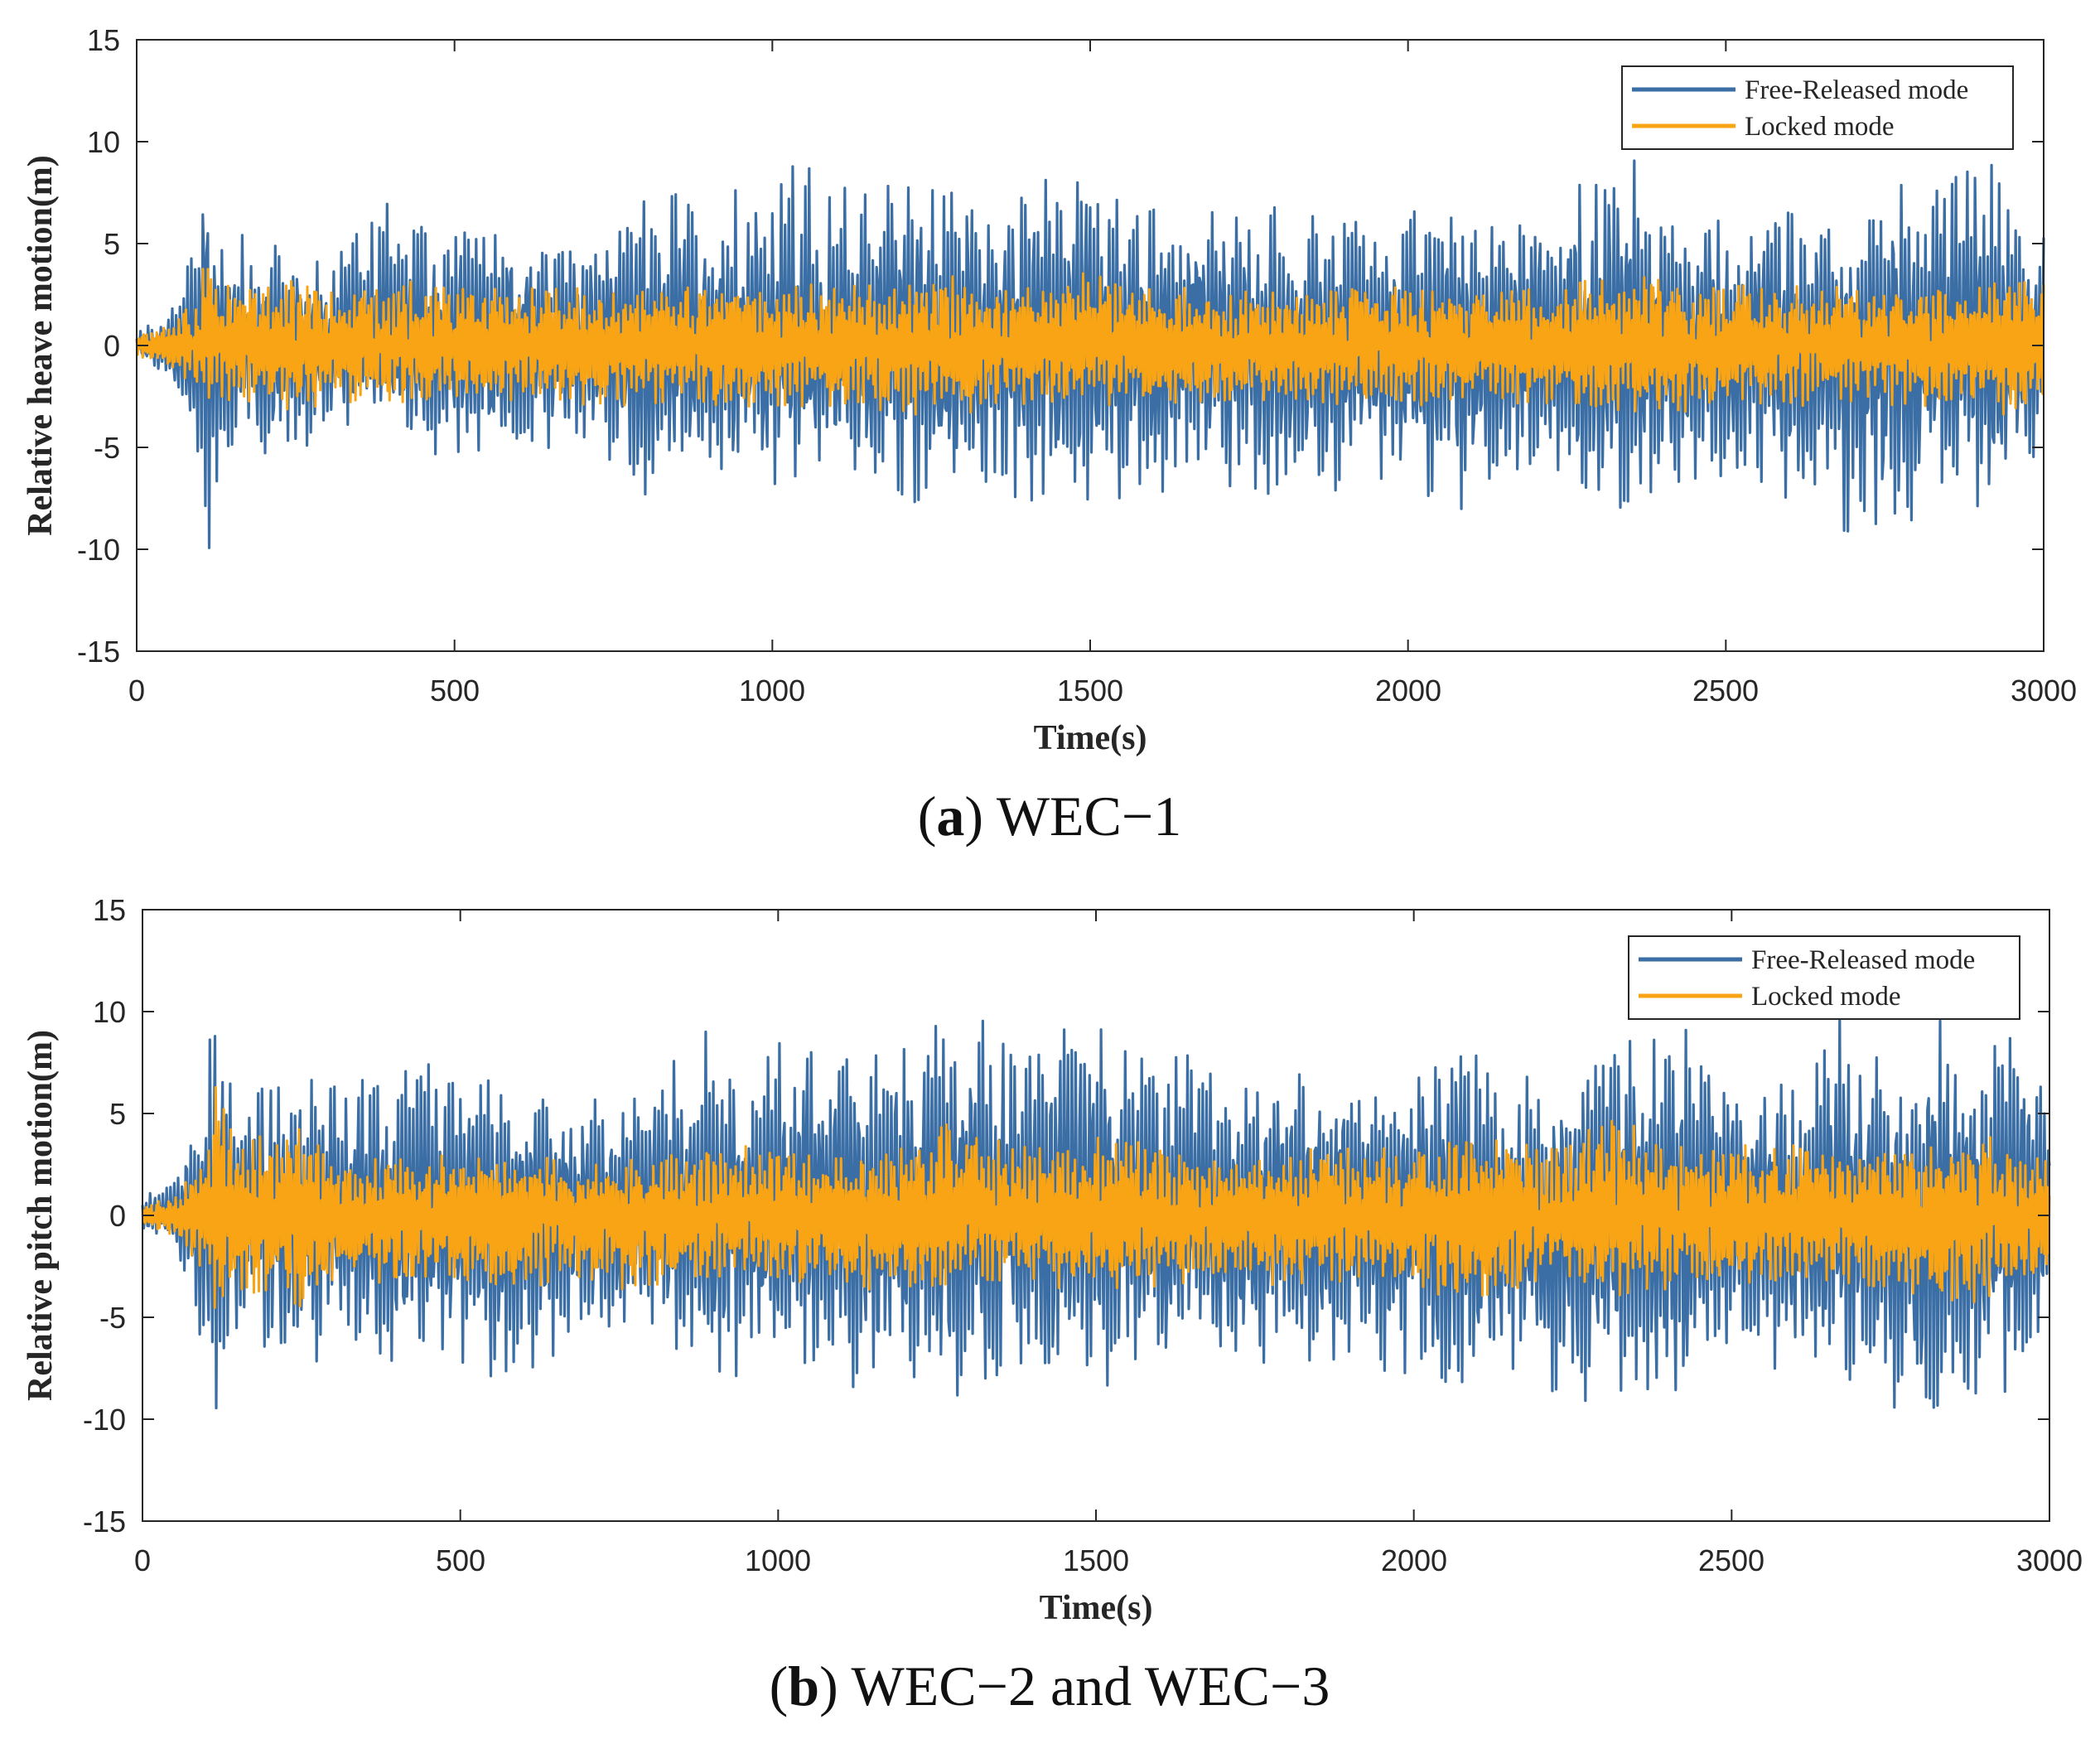 The width and height of the screenshot is (2100, 1739). What do you see at coordinates (2049, 1560) in the screenshot?
I see `panel-b-xtick-label: 3000` at bounding box center [2049, 1560].